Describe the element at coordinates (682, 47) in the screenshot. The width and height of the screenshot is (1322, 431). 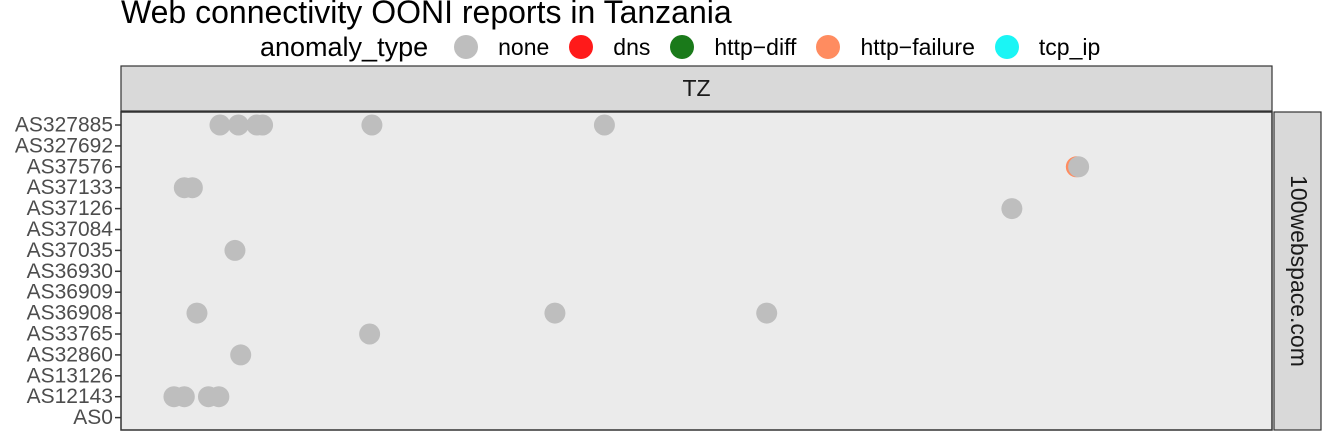
I see `legend-swatch-http-diff` at that location.